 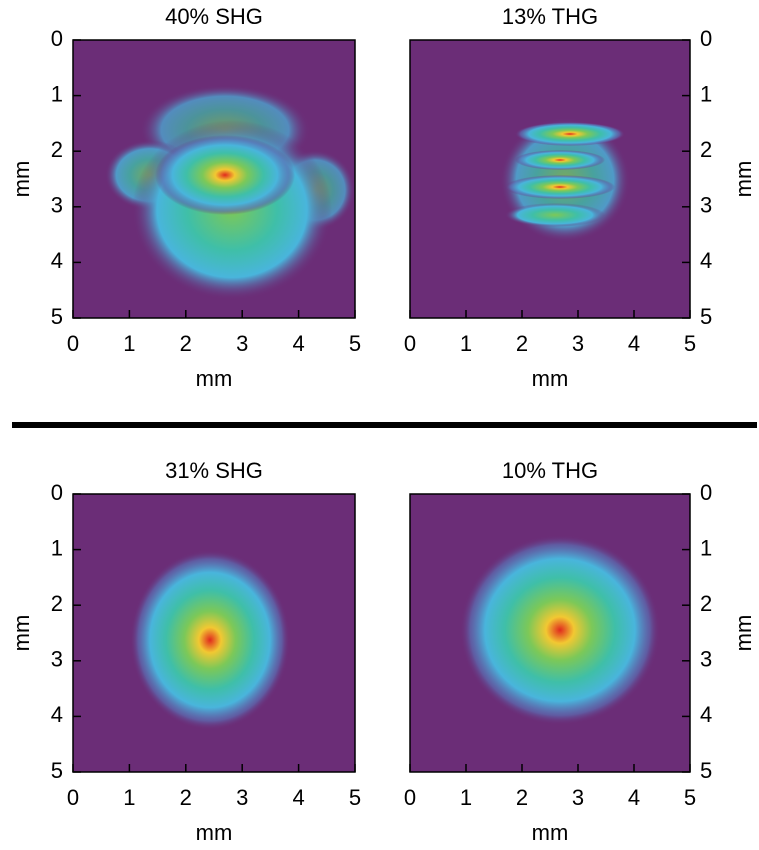 What do you see at coordinates (550, 16) in the screenshot?
I see `chart-title: 13% THG` at bounding box center [550, 16].